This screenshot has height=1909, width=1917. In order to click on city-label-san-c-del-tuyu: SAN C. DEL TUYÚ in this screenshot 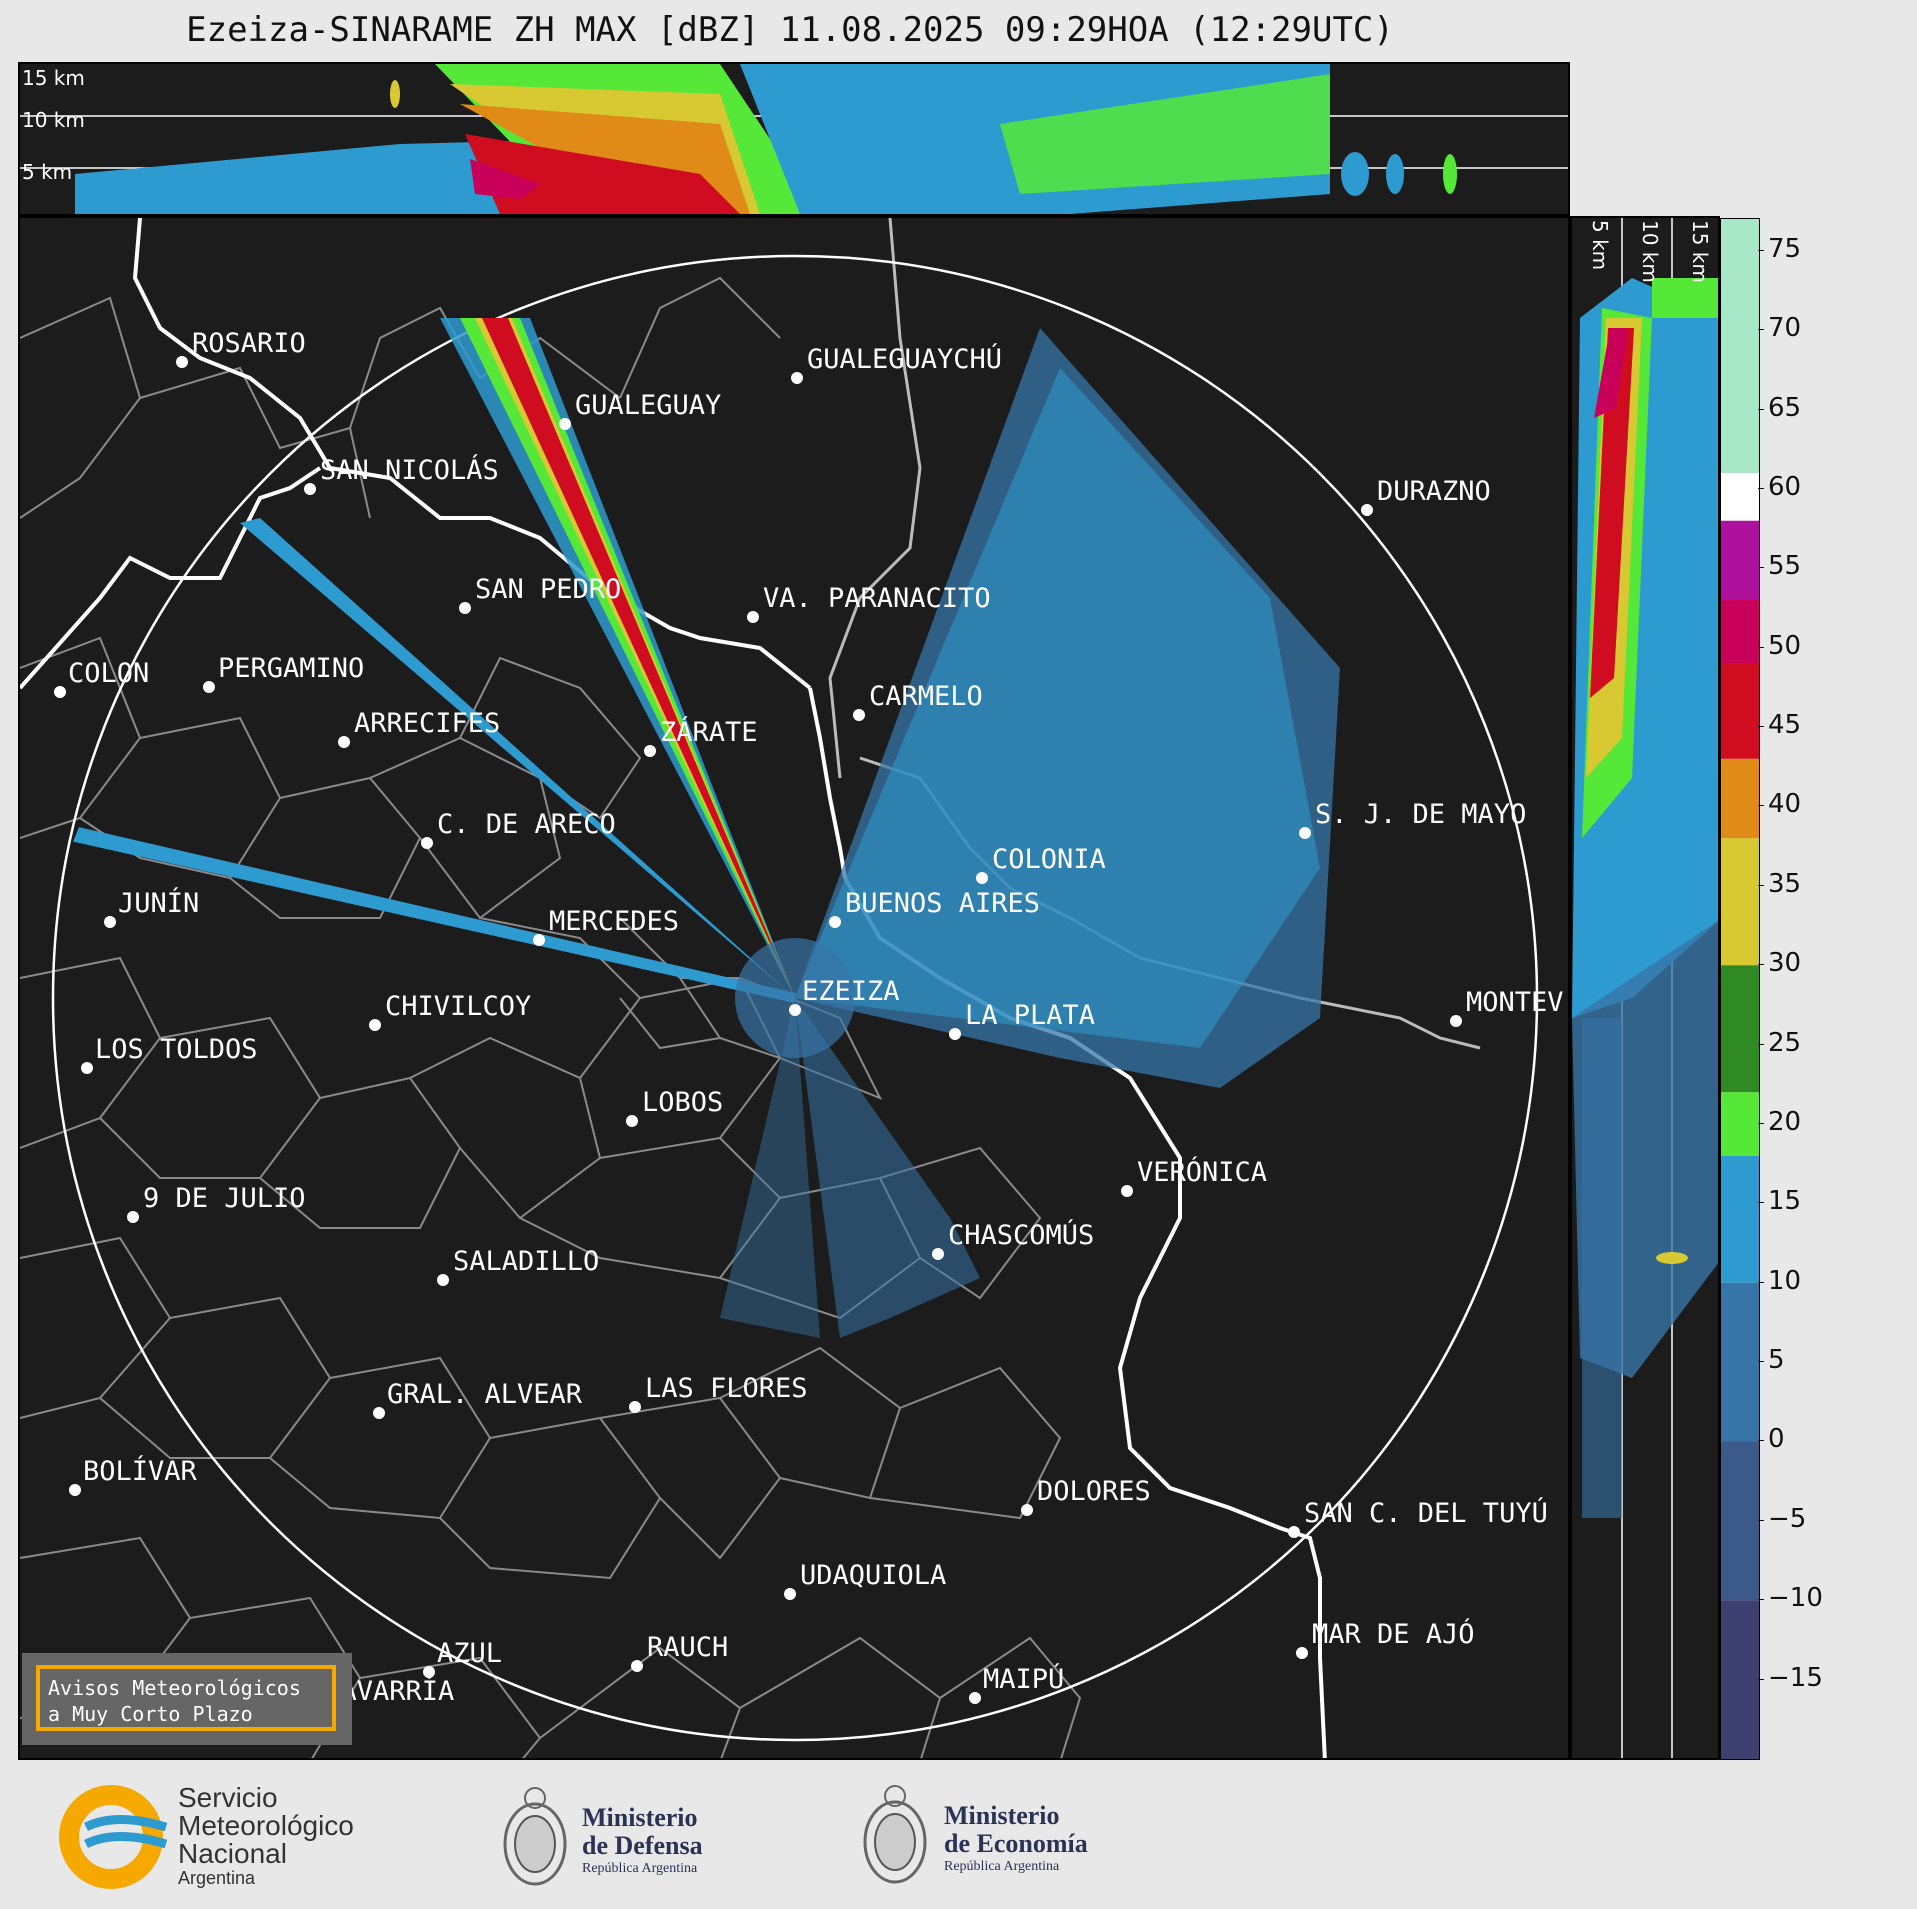, I will do `click(1426, 1513)`.